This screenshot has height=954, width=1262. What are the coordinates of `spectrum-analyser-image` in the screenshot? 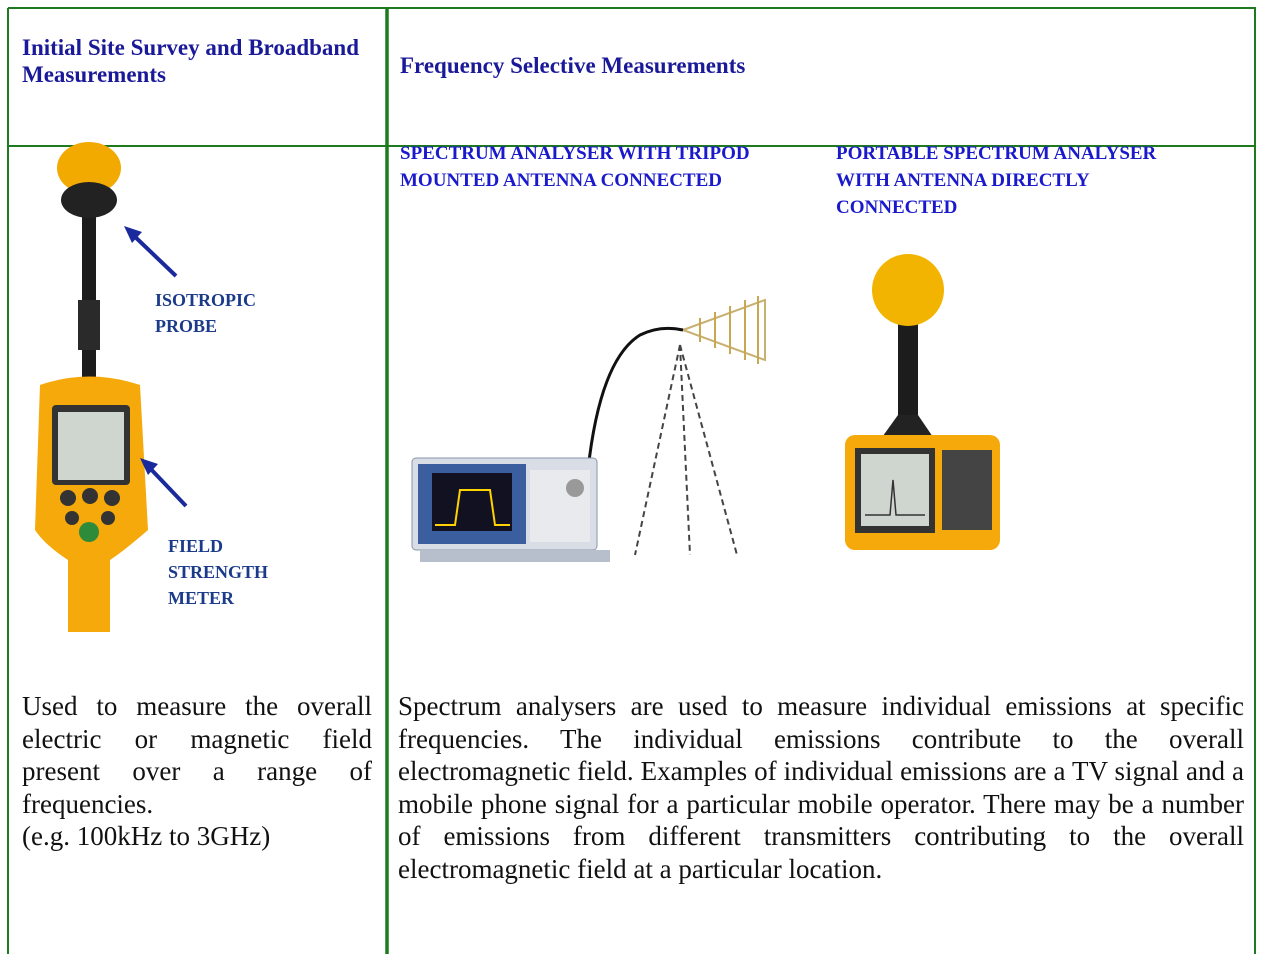 It's located at (588, 429).